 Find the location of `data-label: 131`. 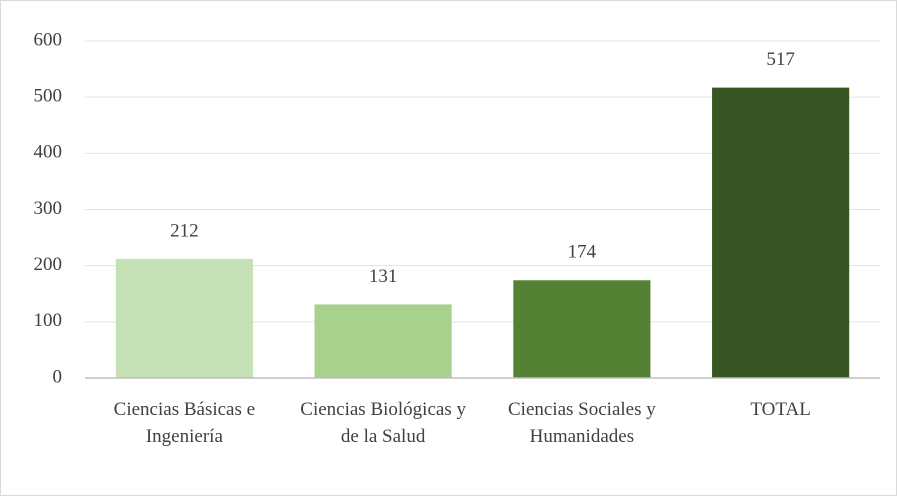

data-label: 131 is located at coordinates (383, 276).